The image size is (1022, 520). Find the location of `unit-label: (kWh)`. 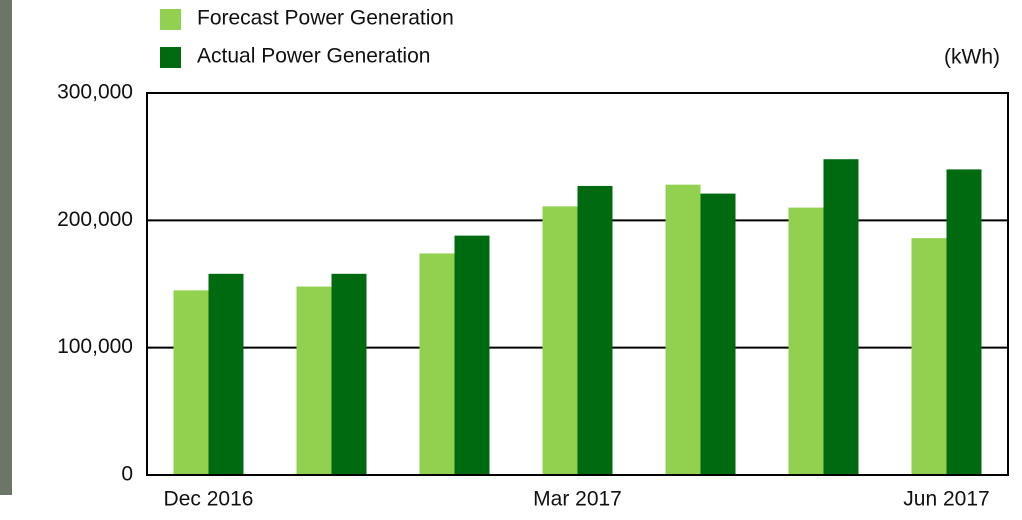

unit-label: (kWh) is located at coordinates (972, 57).